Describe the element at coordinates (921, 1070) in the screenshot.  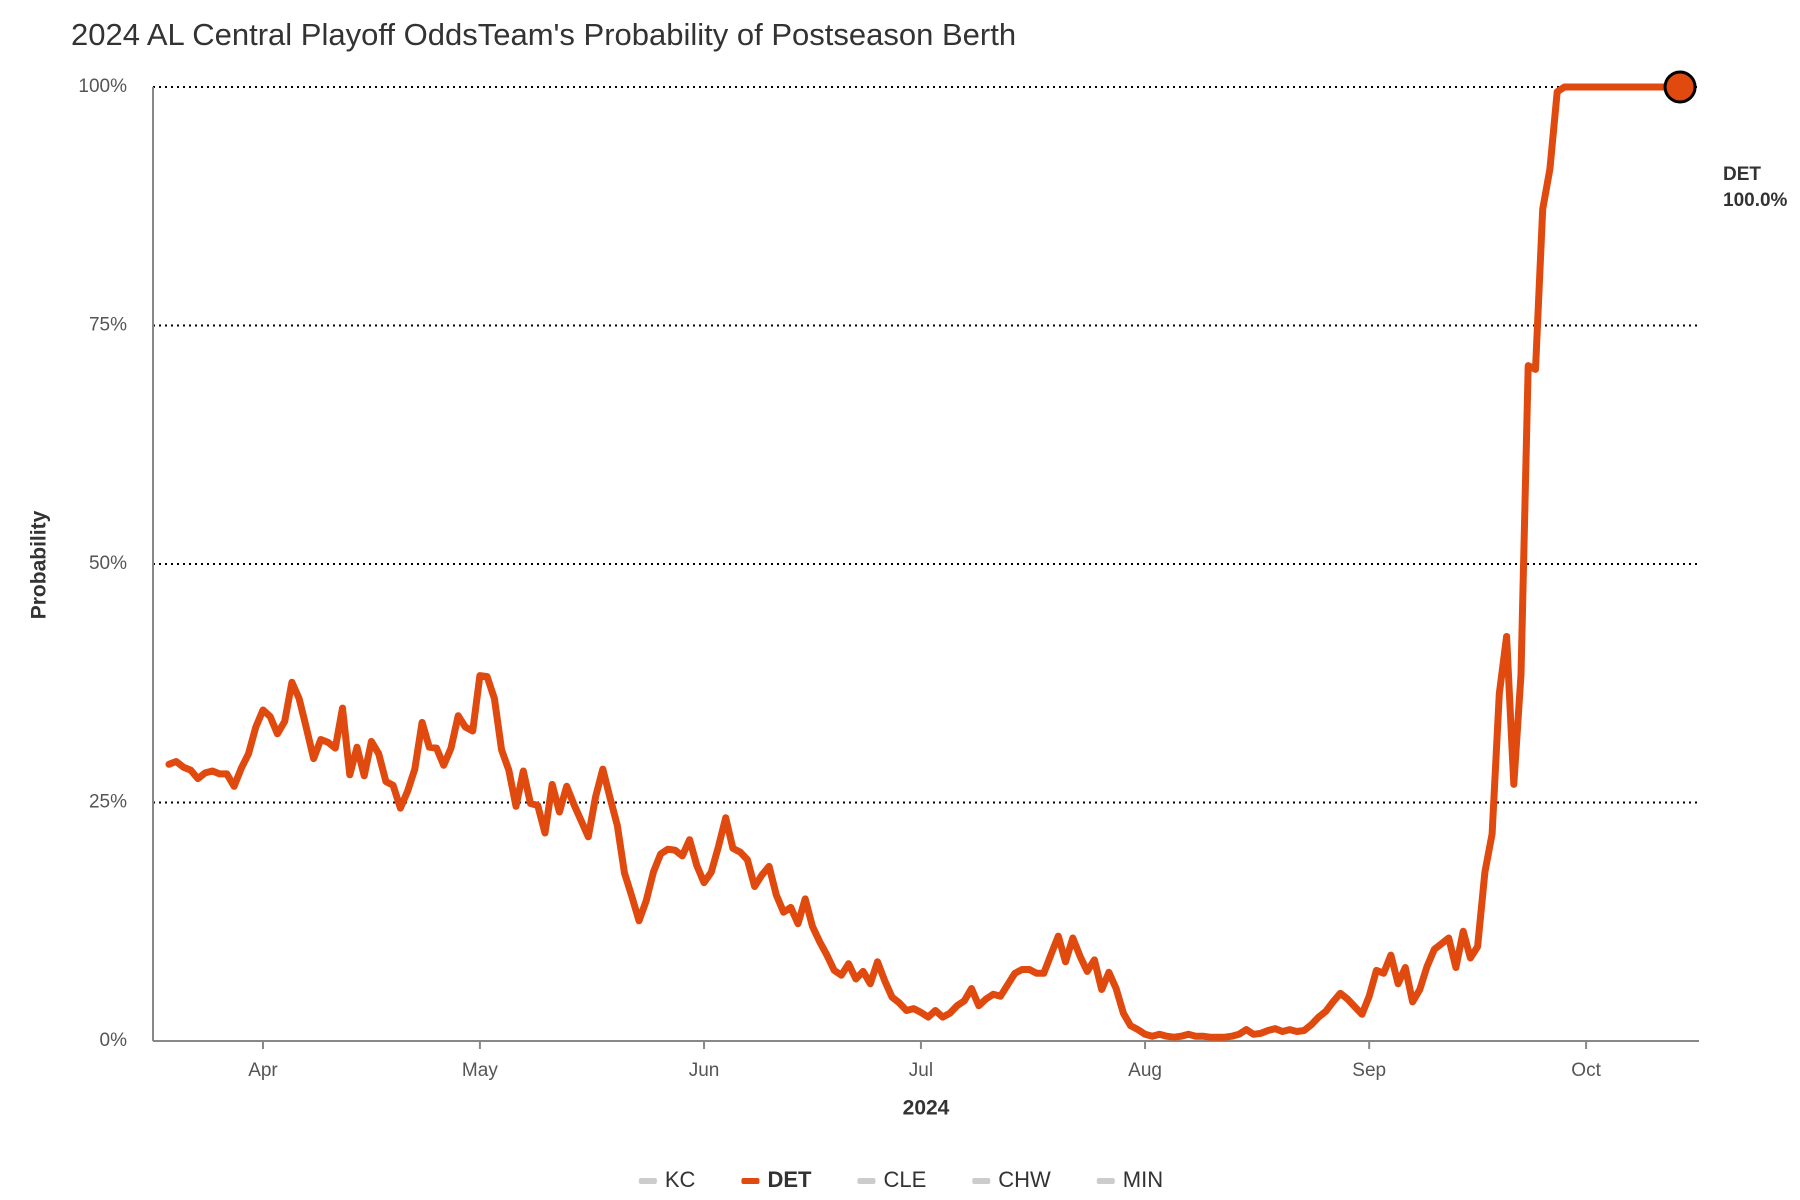
I see `x-tick-label: Jul` at that location.